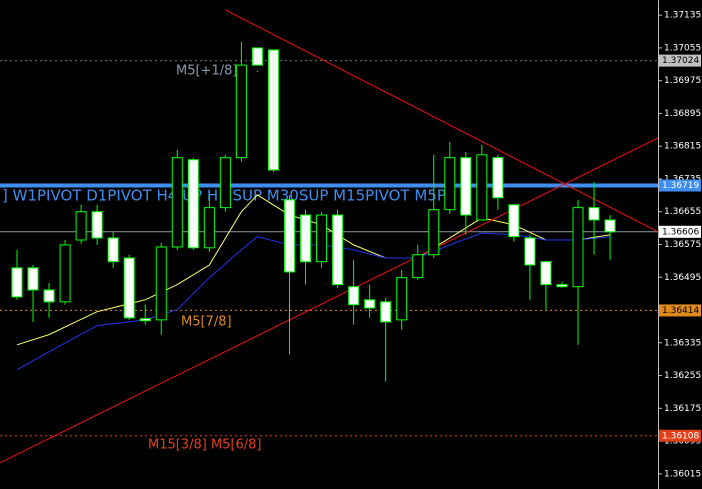  I want to click on y-tick-label: 1.36975, so click(682, 81).